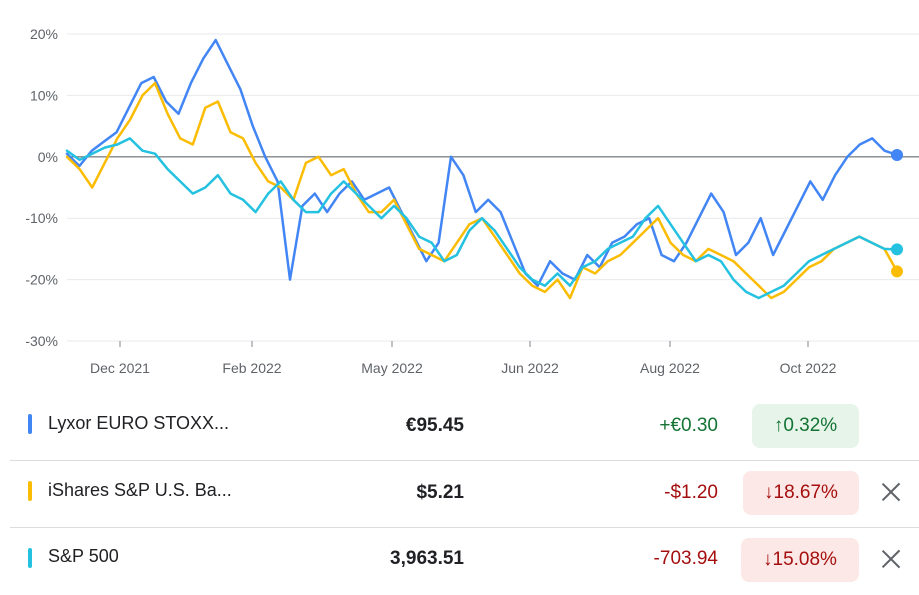 This screenshot has width=919, height=595. I want to click on x-tick-label: Feb 2022, so click(251, 368).